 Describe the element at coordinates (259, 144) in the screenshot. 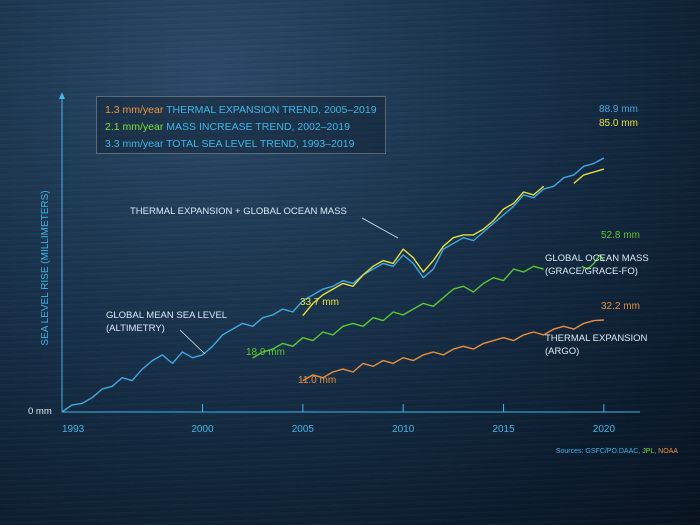

I see `legend-text-total: TOTAL SEA LEVEL TREND, 1993–2019` at that location.